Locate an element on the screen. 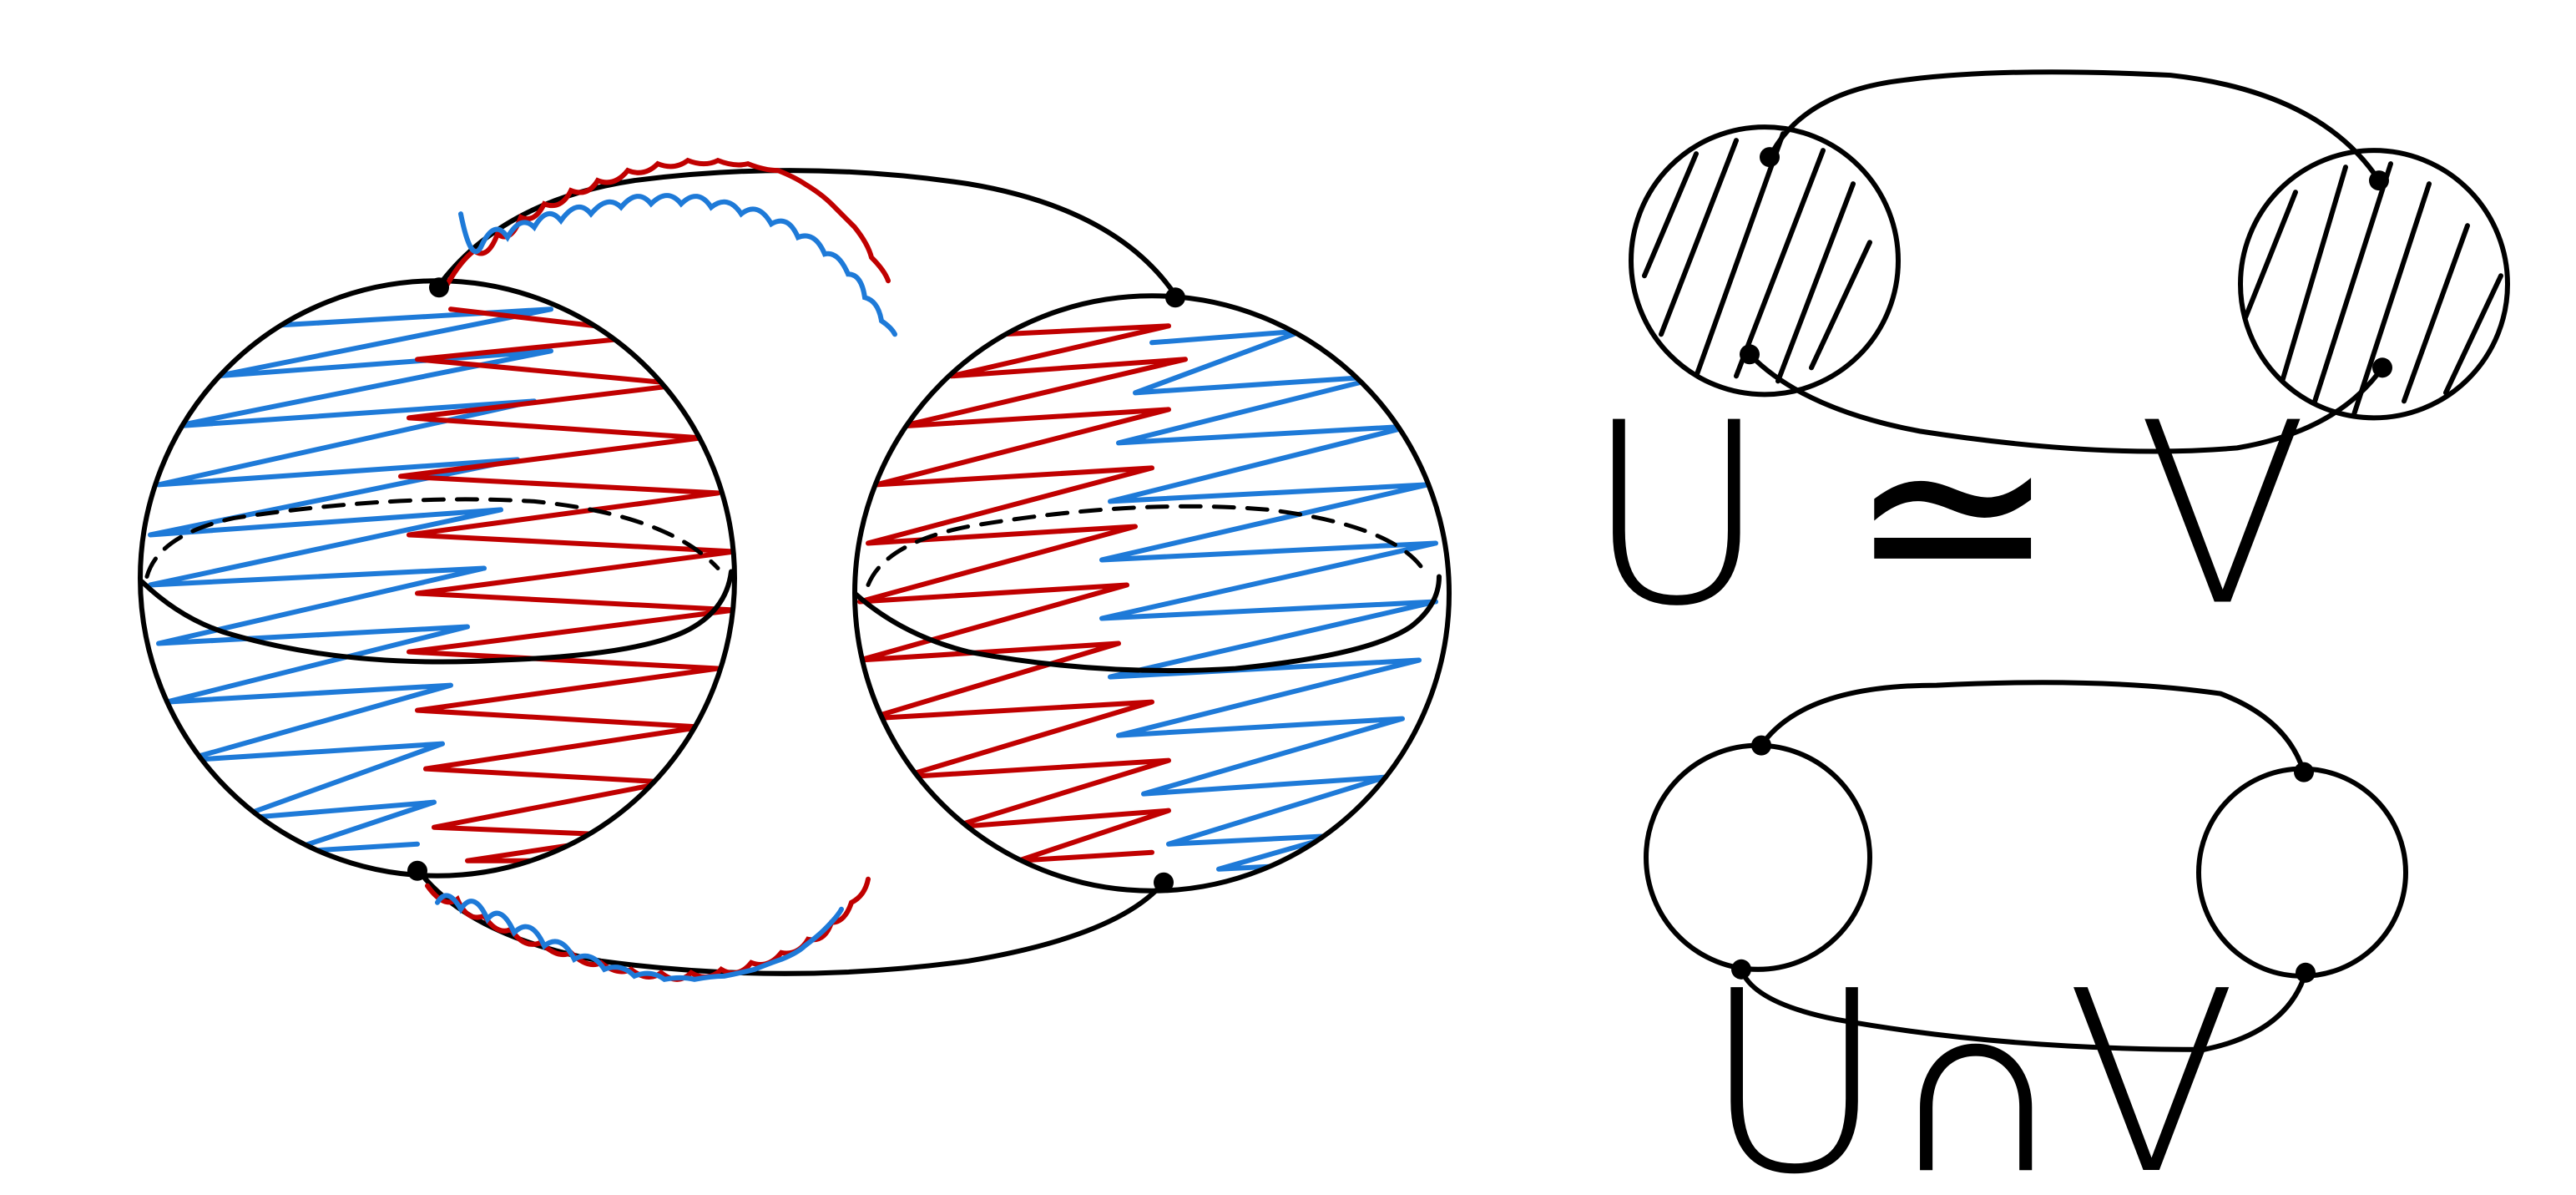  top-arc-blue-wiggle is located at coordinates (677, 265).